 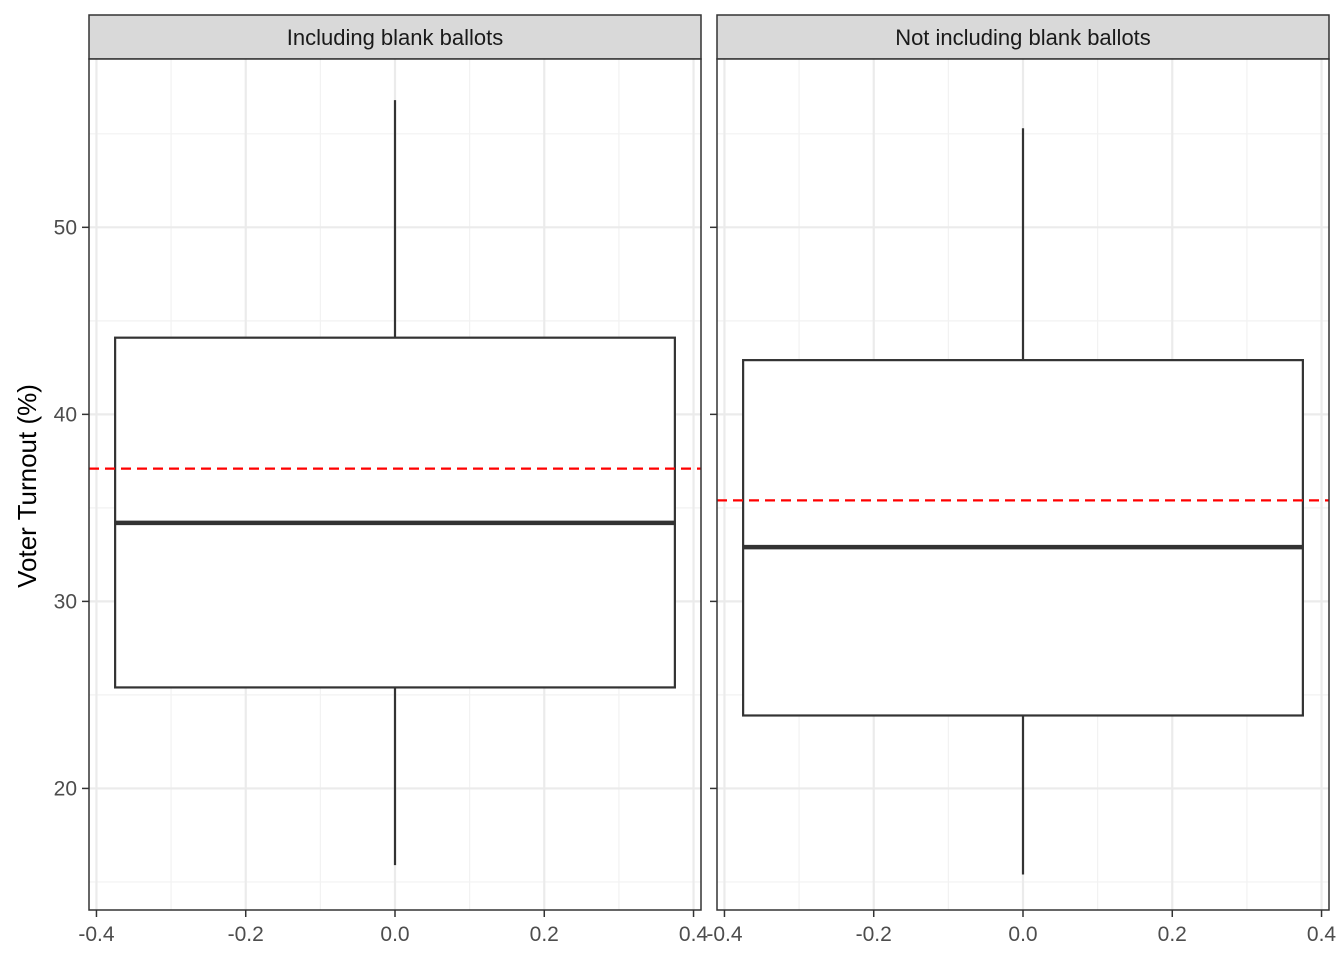 What do you see at coordinates (27, 486) in the screenshot?
I see `y-axis-label: Voter Turnout (%)` at bounding box center [27, 486].